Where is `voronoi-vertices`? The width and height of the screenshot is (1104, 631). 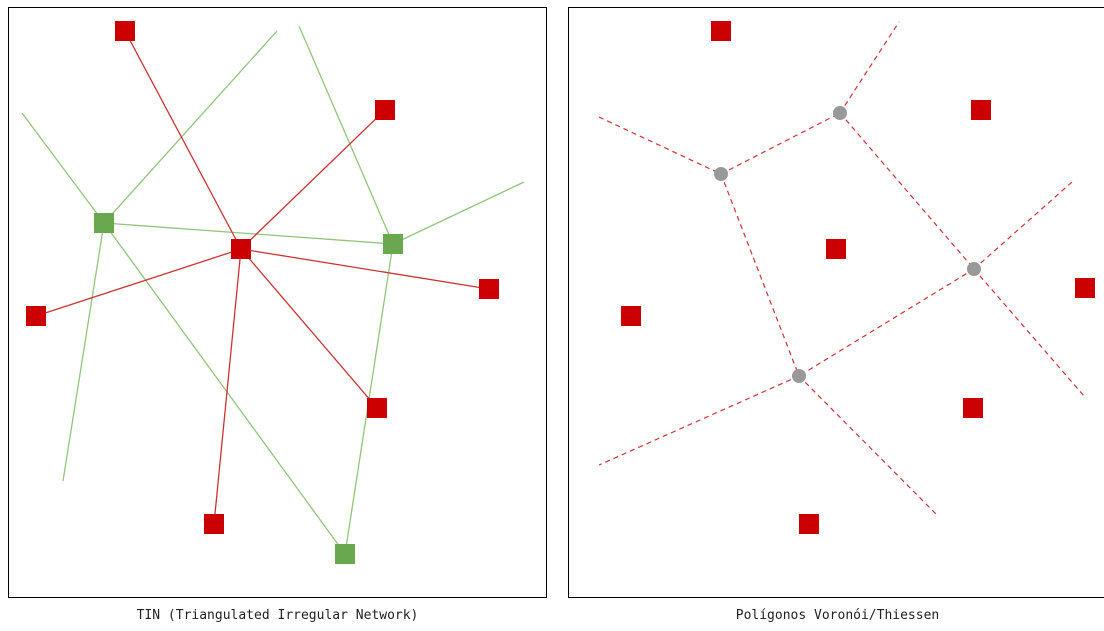 voronoi-vertices is located at coordinates (847, 244).